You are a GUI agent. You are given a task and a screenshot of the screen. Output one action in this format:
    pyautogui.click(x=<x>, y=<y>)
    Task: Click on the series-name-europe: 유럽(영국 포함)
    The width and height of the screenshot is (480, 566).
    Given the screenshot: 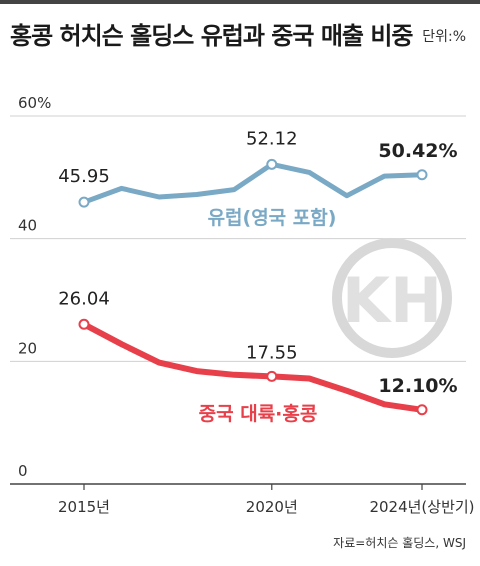 What is the action you would take?
    pyautogui.click(x=272, y=218)
    